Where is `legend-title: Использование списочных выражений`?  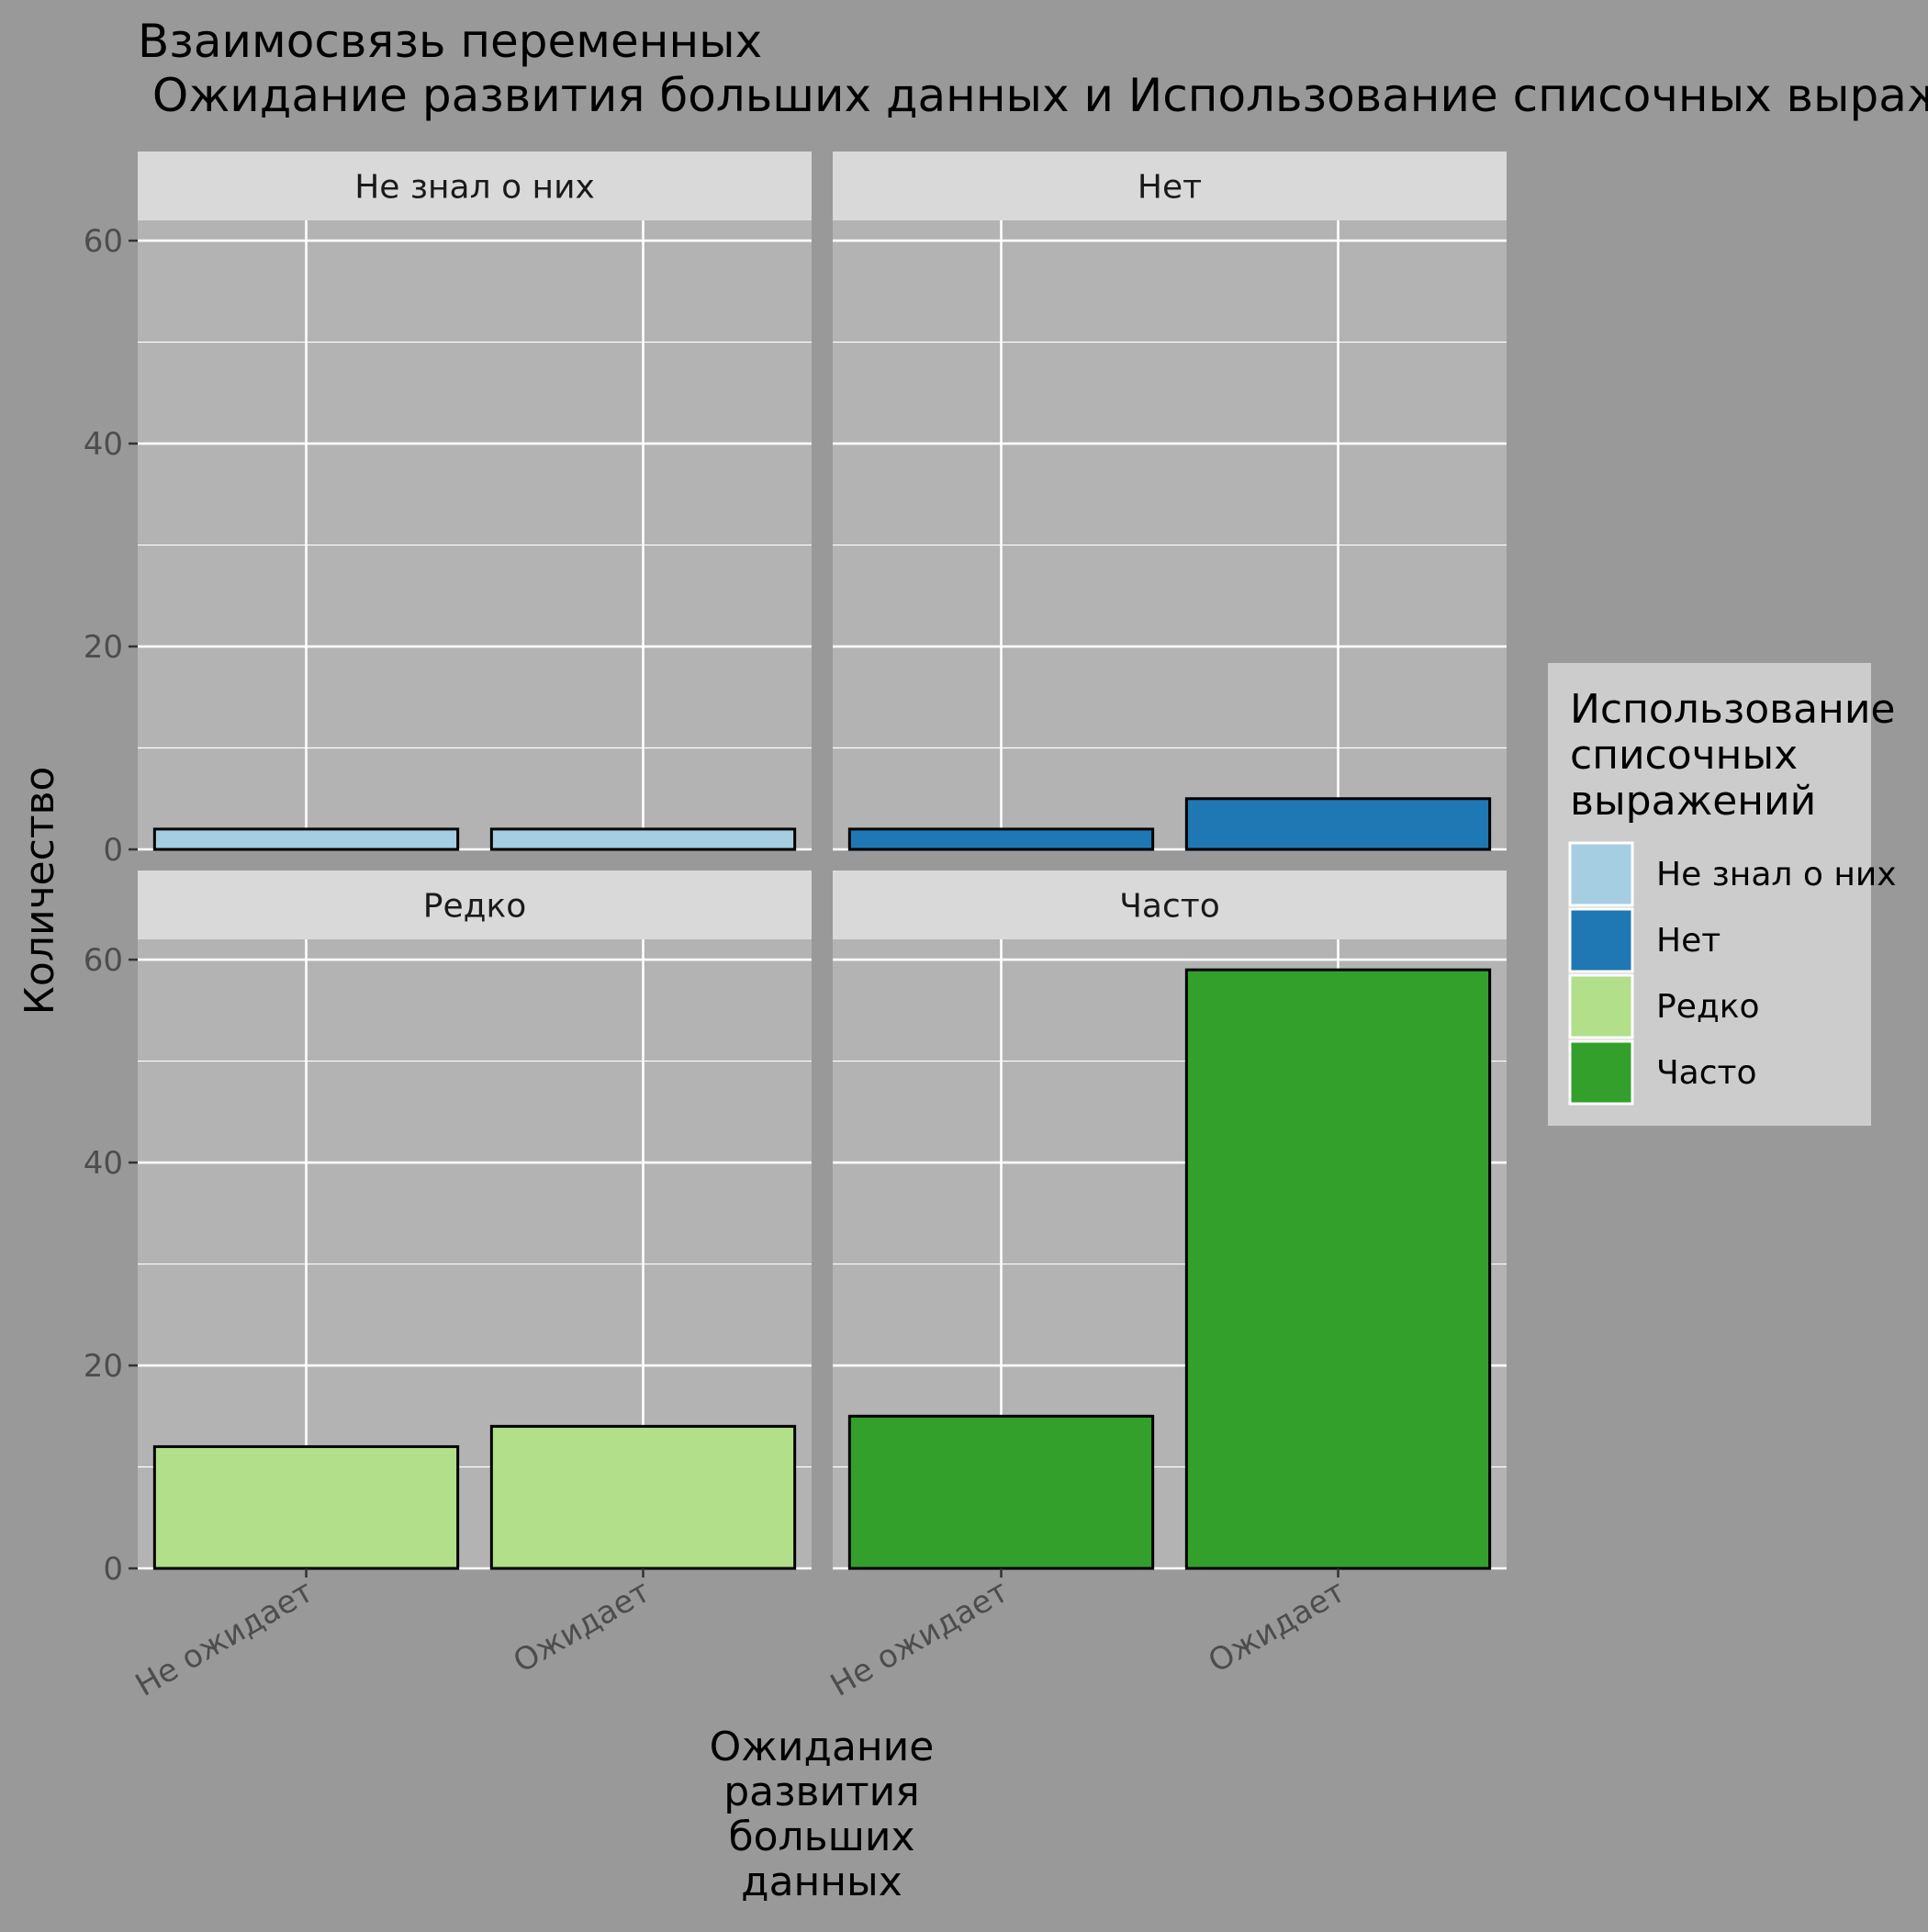
legend-title: Использование списочных выражений is located at coordinates (1733, 755).